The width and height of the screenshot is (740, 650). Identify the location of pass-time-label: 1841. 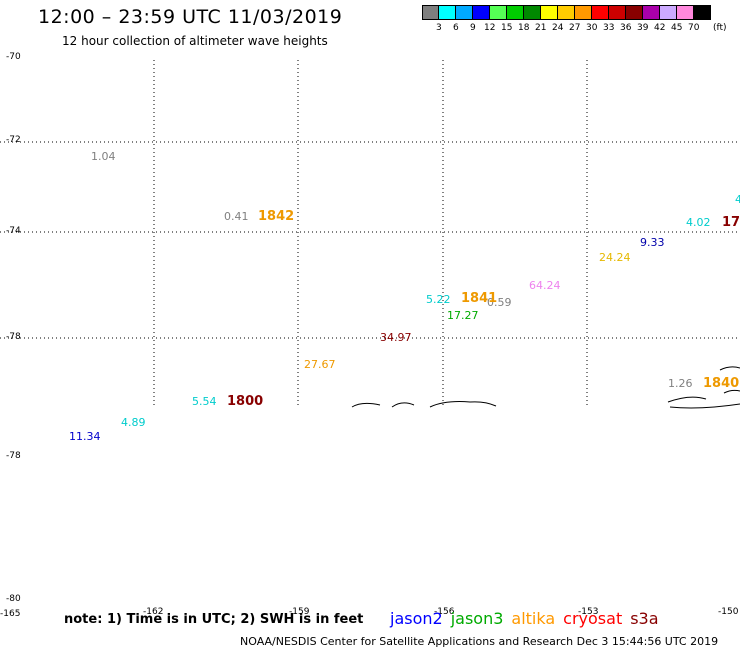
(479, 298).